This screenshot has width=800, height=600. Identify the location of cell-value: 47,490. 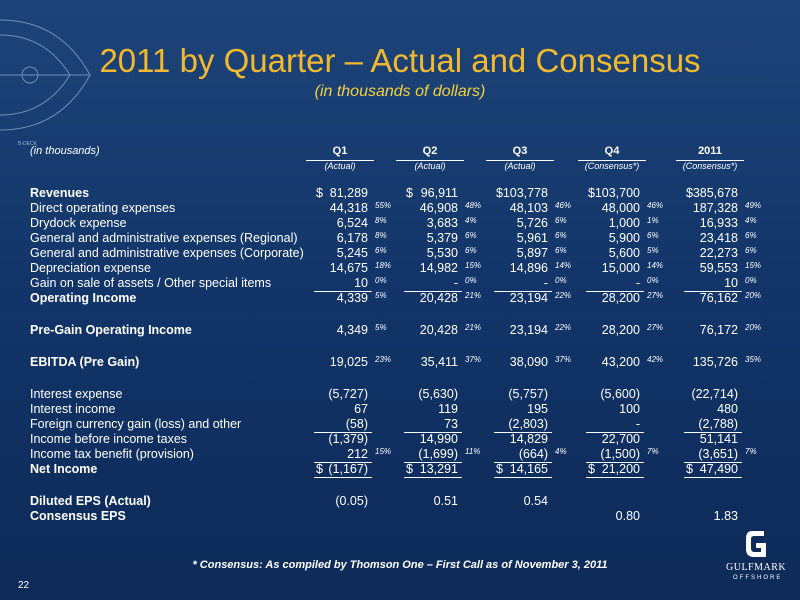
(718, 469).